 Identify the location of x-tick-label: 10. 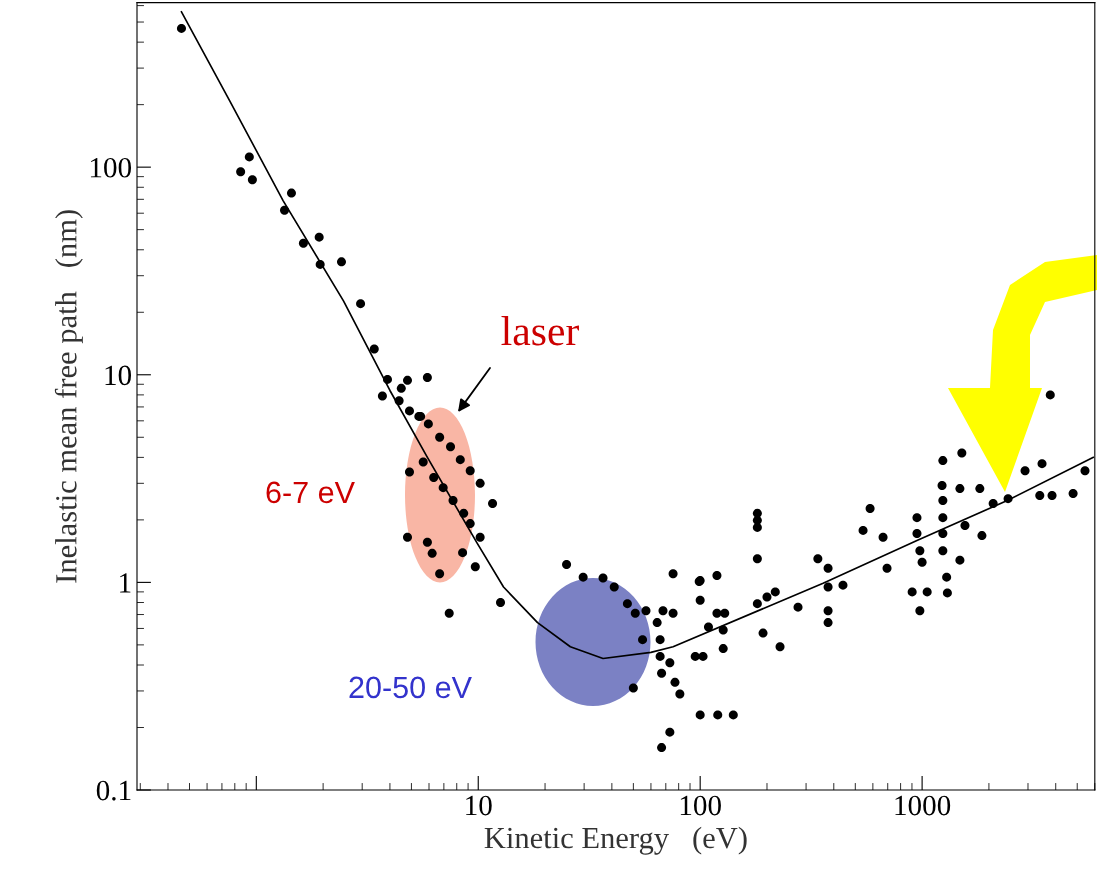
(479, 805).